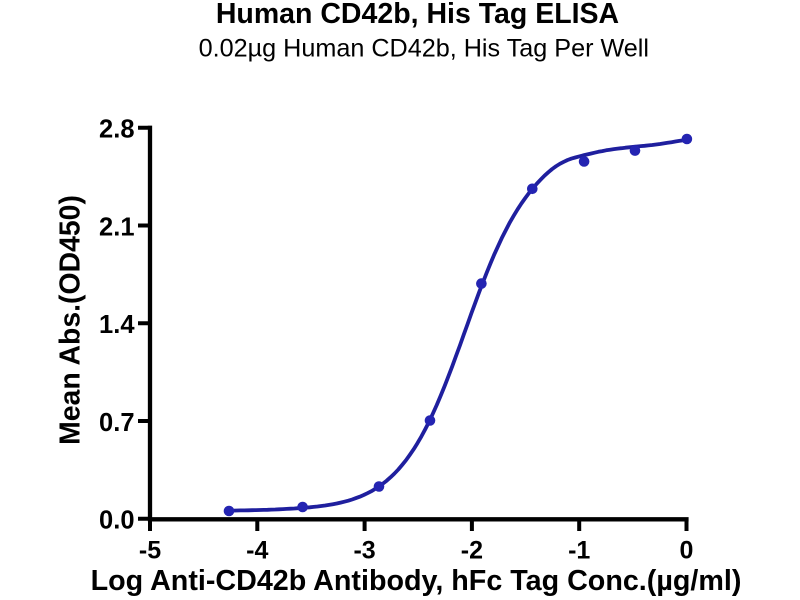 The height and width of the screenshot is (600, 800). What do you see at coordinates (116, 227) in the screenshot?
I see `svg-text: 2.1` at bounding box center [116, 227].